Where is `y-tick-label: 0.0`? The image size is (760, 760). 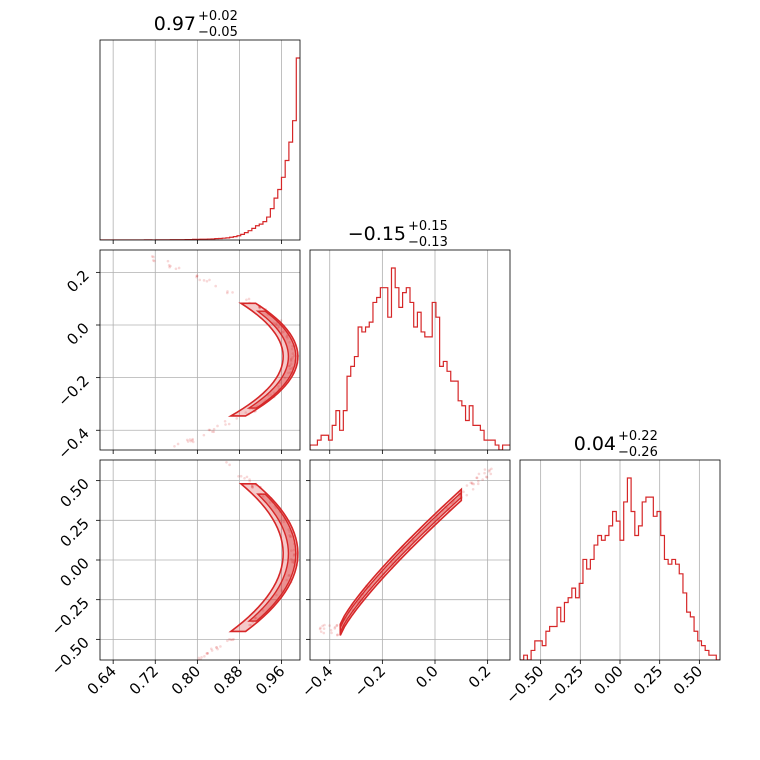 y-tick-label: 0.0 is located at coordinates (78, 334).